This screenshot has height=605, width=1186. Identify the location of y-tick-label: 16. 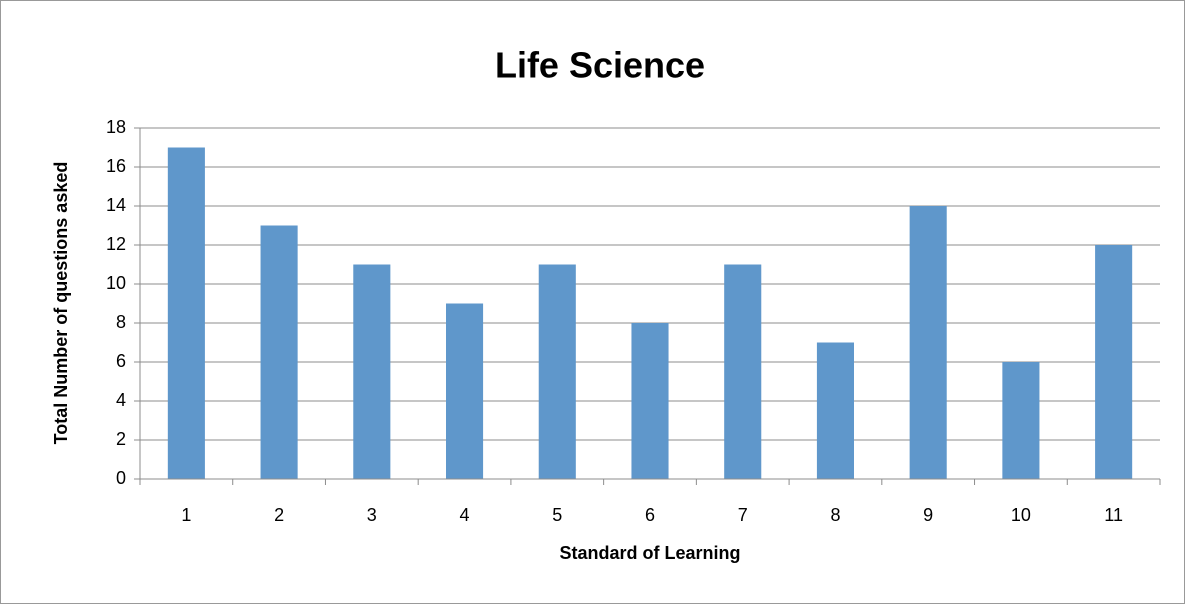
(116, 166).